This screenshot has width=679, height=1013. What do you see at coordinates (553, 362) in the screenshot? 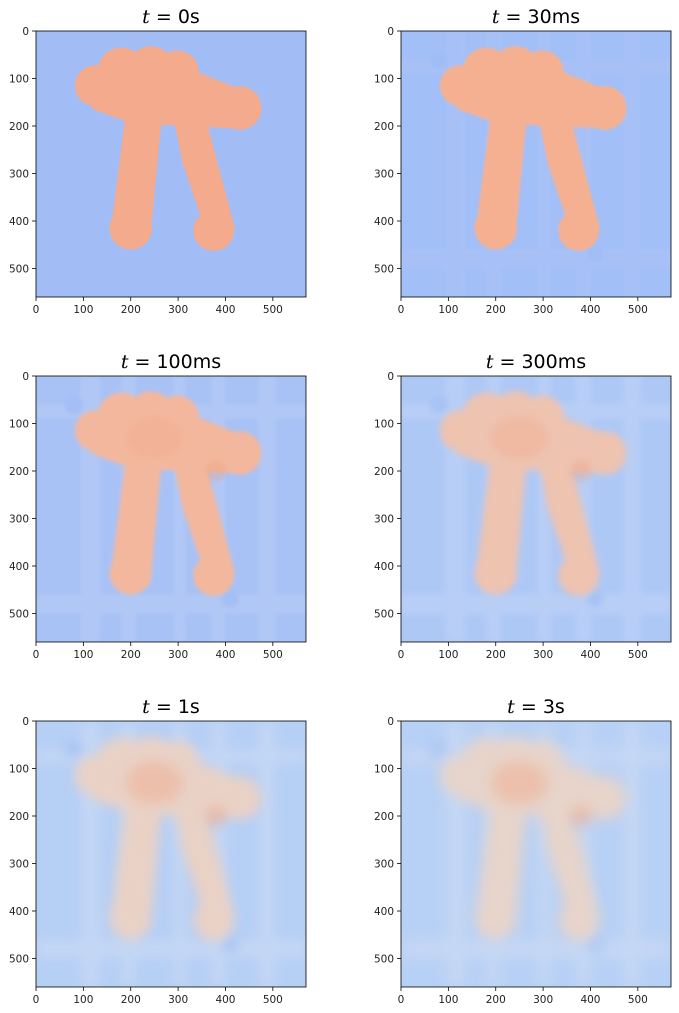
I see `title-value: 300ms` at bounding box center [553, 362].